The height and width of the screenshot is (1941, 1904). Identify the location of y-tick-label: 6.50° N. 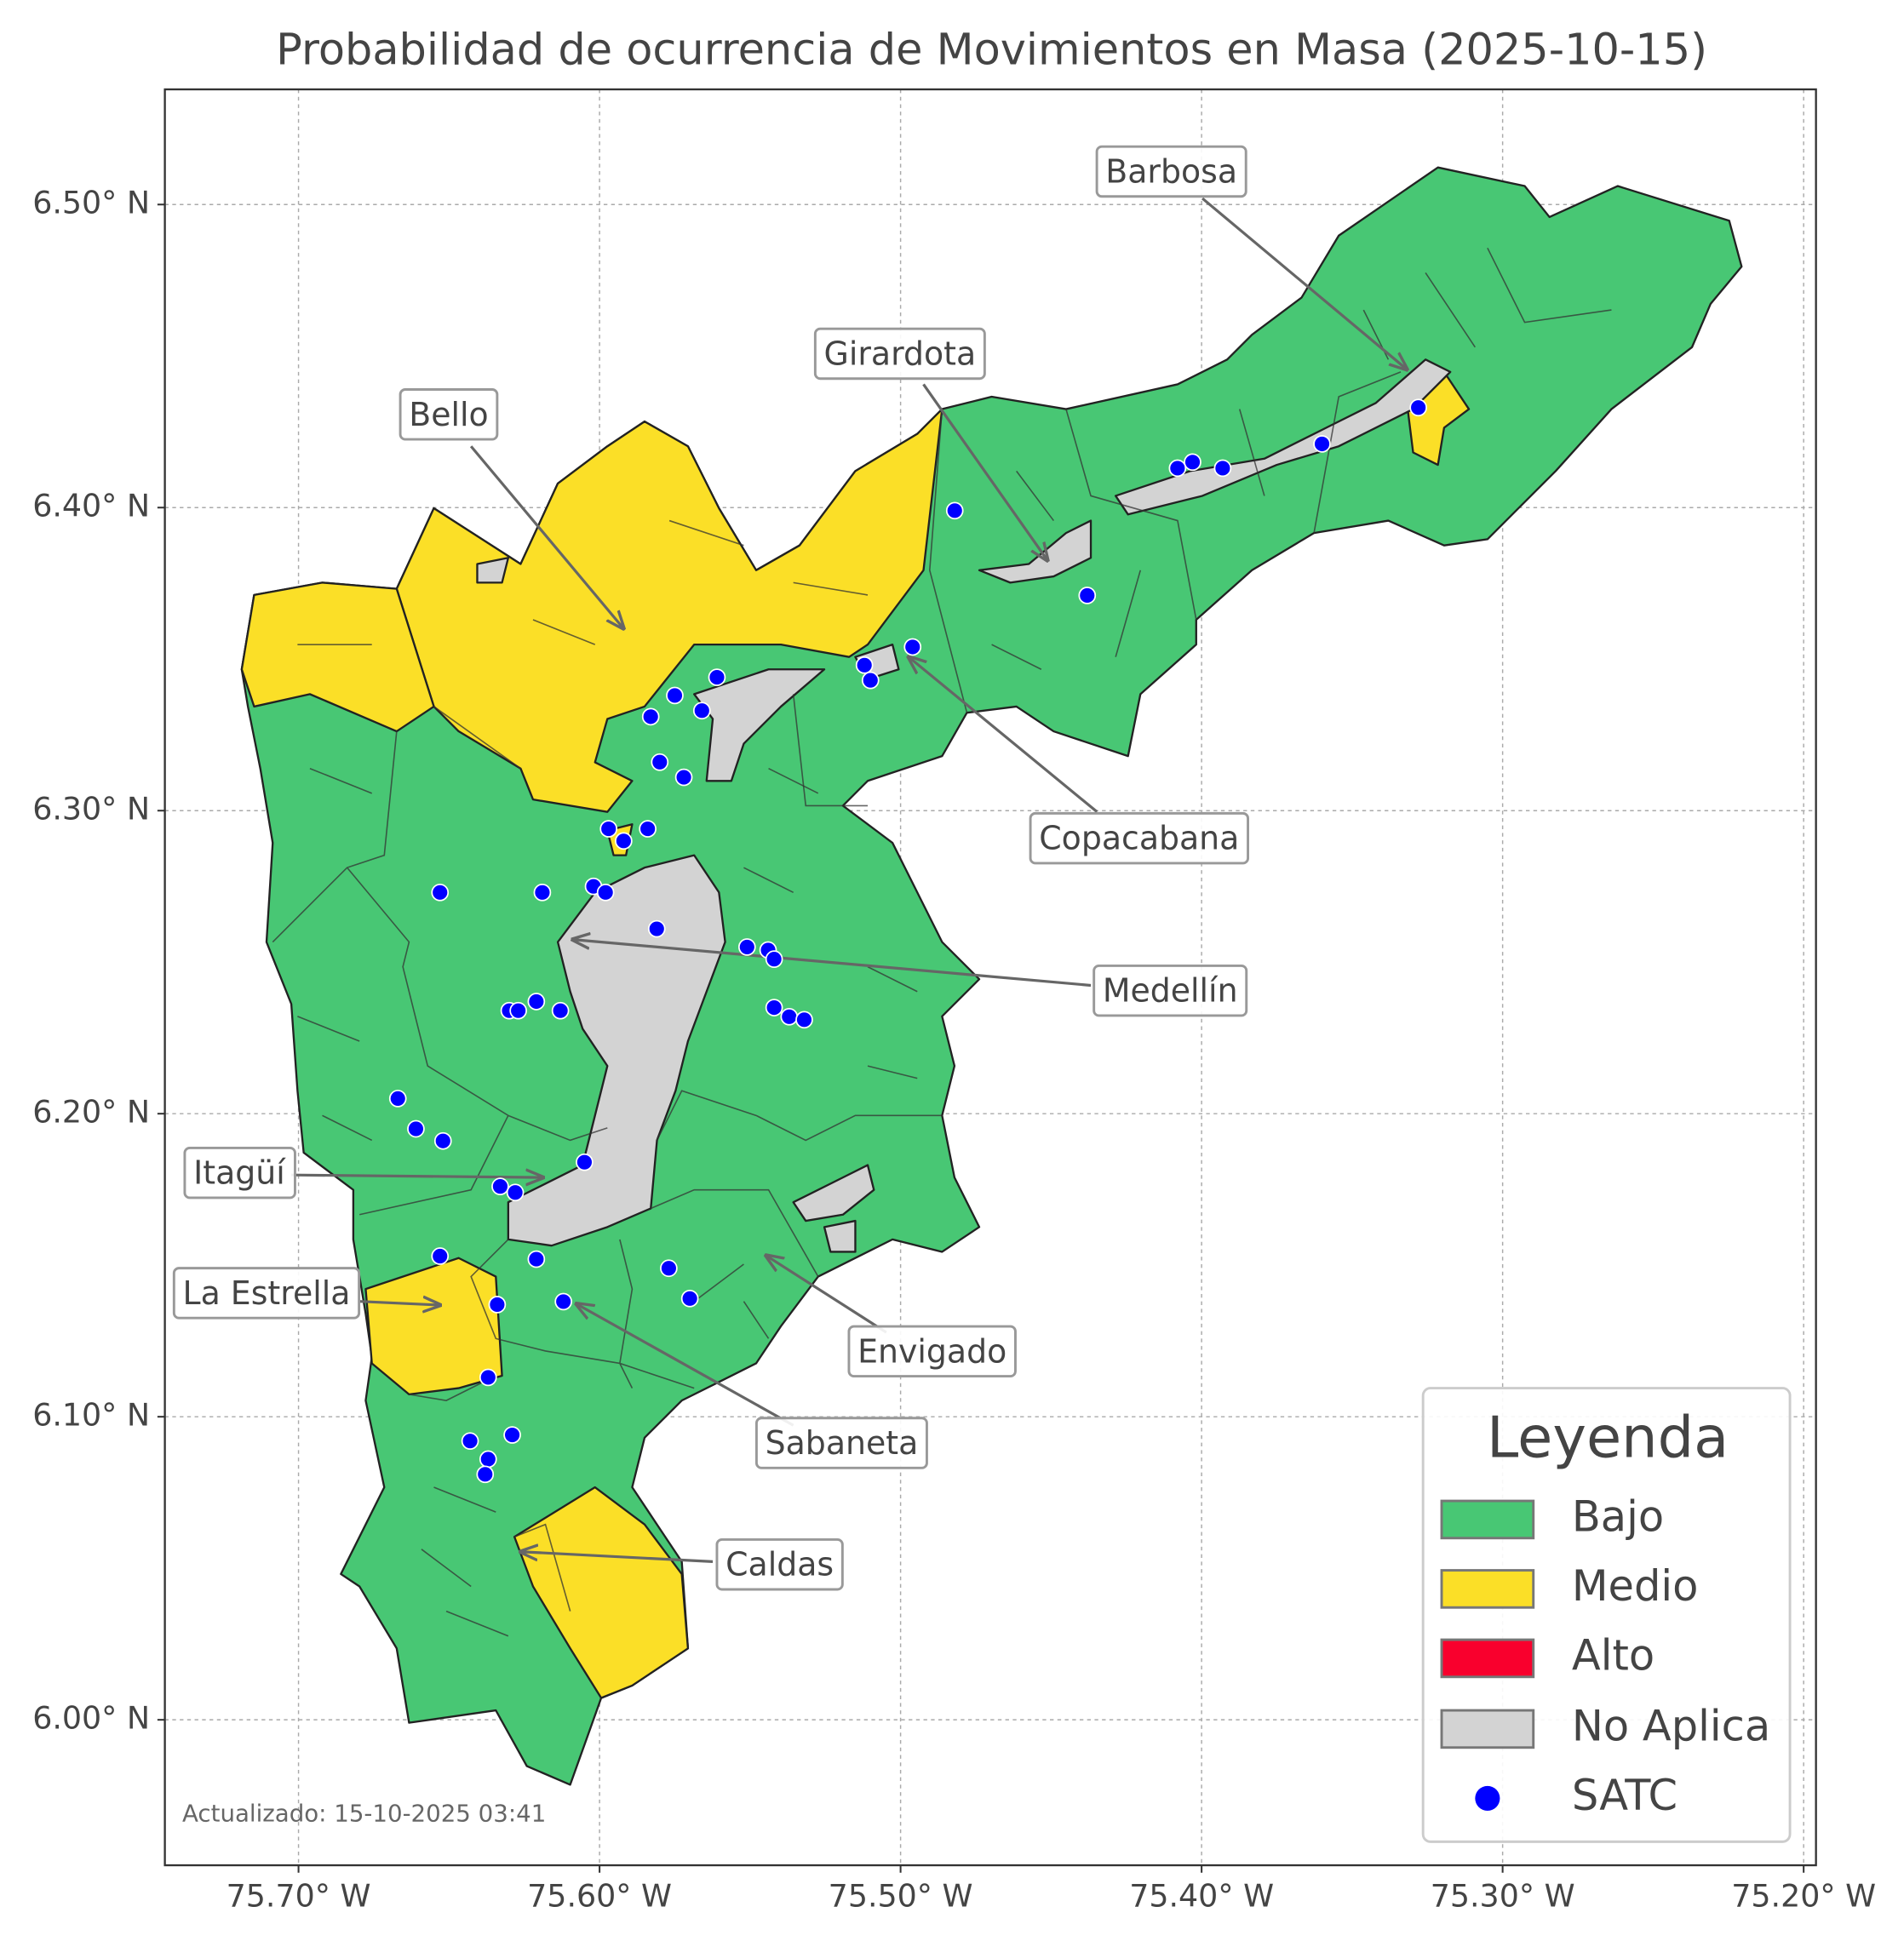
(91, 203).